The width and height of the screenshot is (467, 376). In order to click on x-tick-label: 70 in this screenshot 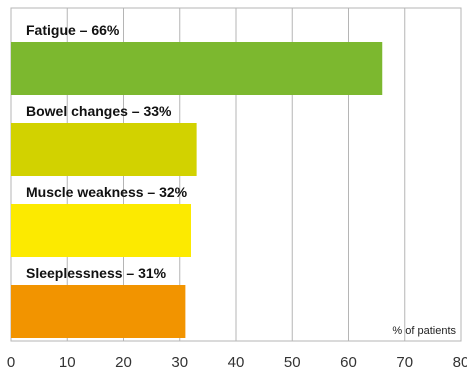, I will do `click(404, 362)`.